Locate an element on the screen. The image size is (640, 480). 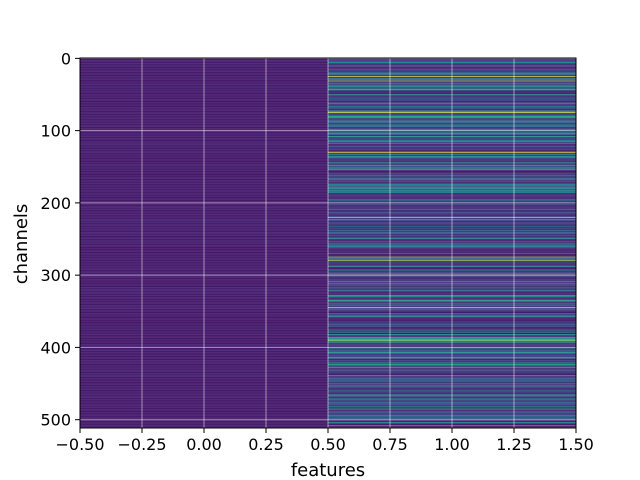
x-tick-label: 0.50 is located at coordinates (328, 444).